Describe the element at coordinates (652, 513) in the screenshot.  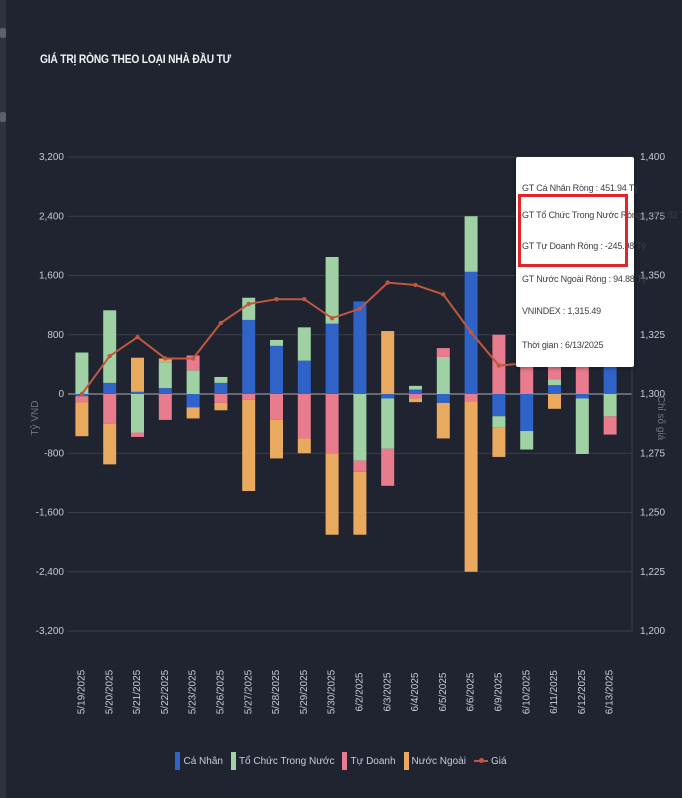
I see `y2-tick-label: 1,250` at that location.